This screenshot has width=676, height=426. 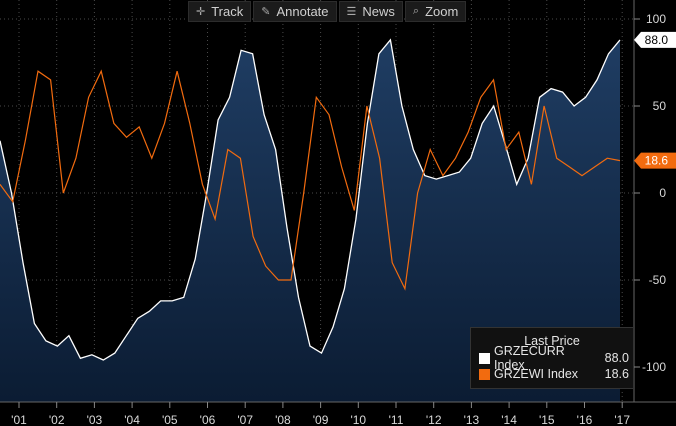 What do you see at coordinates (536, 374) in the screenshot?
I see `legend-name-grzewi: GRZEWI Index` at bounding box center [536, 374].